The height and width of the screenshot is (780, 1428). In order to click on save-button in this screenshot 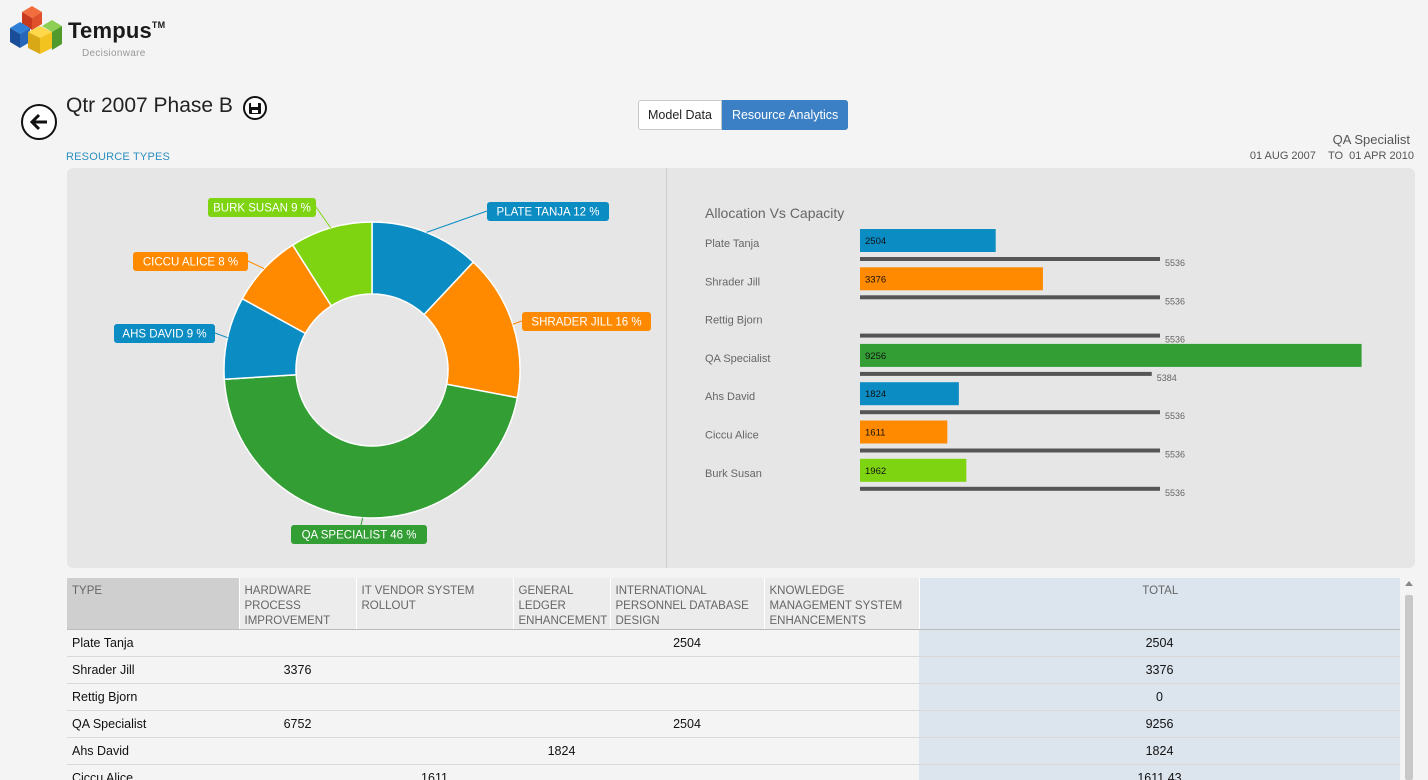, I will do `click(255, 108)`.